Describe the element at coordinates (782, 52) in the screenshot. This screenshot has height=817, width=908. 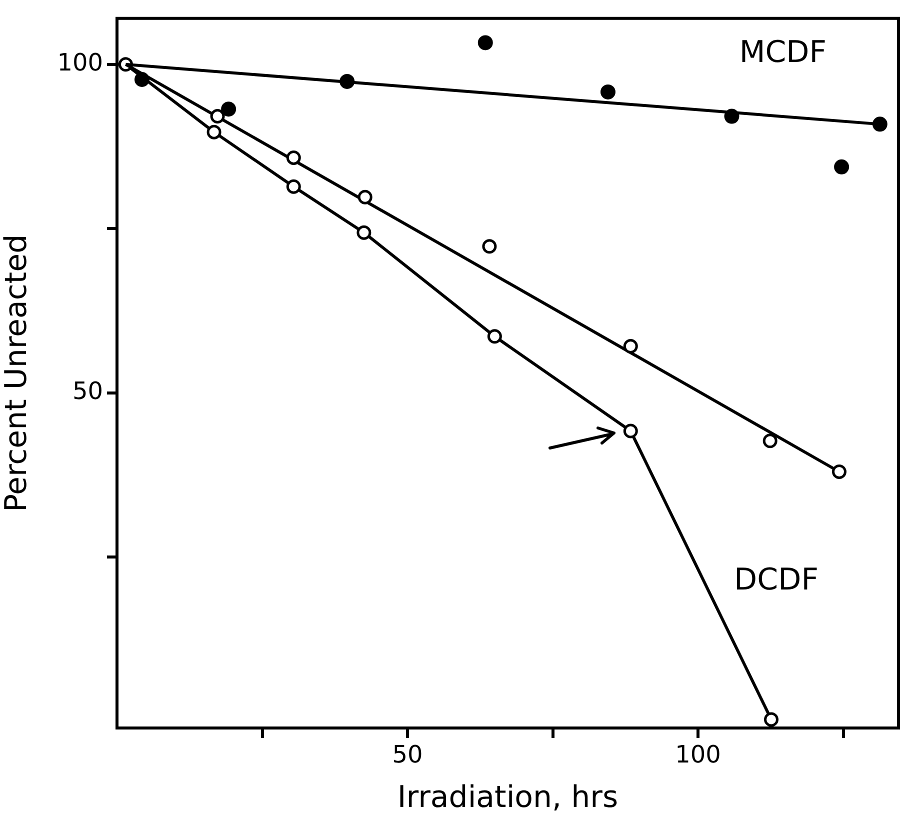
I see `series-label: MCDF` at that location.